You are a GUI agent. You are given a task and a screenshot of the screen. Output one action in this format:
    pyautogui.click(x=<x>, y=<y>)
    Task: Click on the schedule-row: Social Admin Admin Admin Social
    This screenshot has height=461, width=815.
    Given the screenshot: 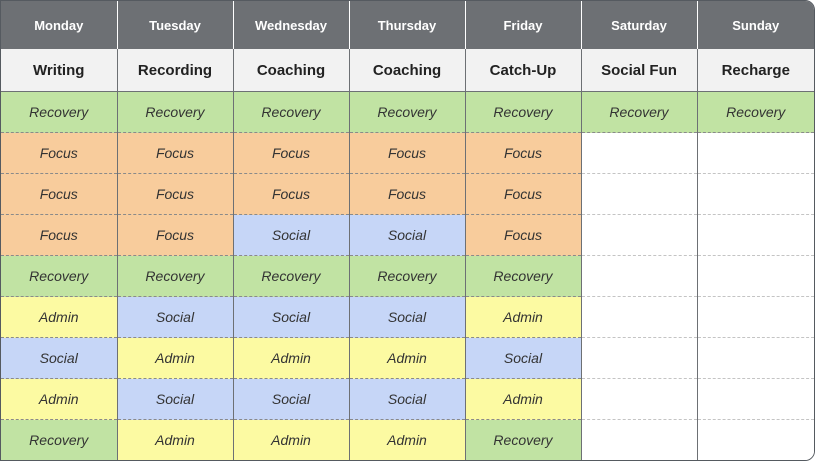 What is the action you would take?
    pyautogui.click(x=407, y=358)
    